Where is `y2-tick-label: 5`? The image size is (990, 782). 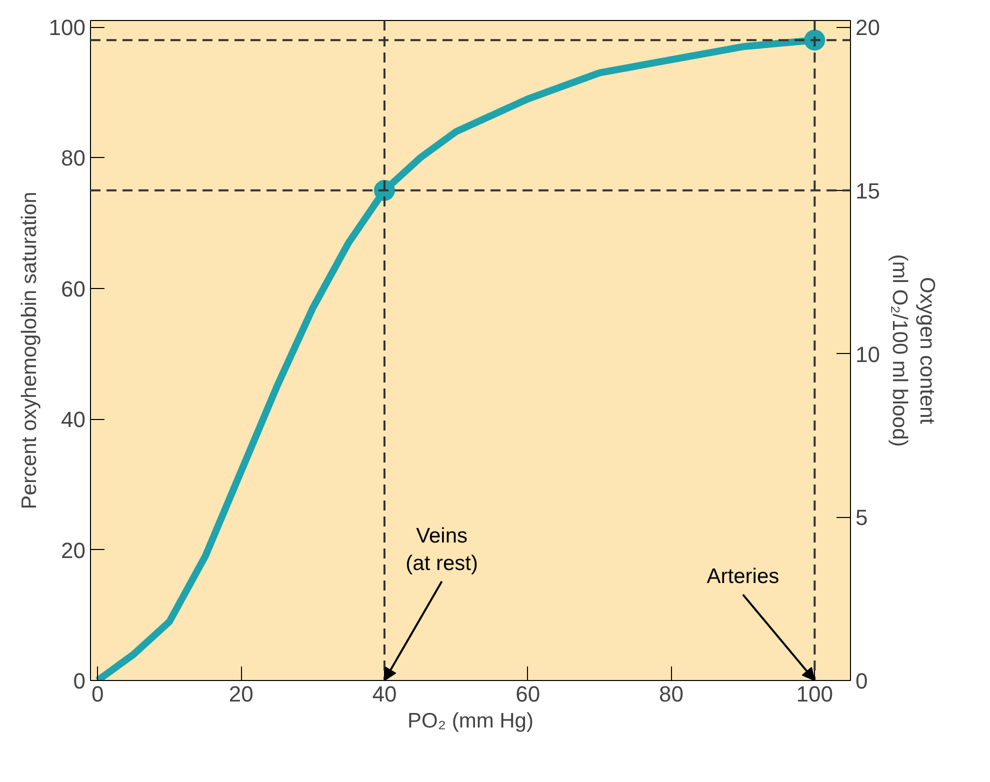
y2-tick-label: 5 is located at coordinates (862, 517).